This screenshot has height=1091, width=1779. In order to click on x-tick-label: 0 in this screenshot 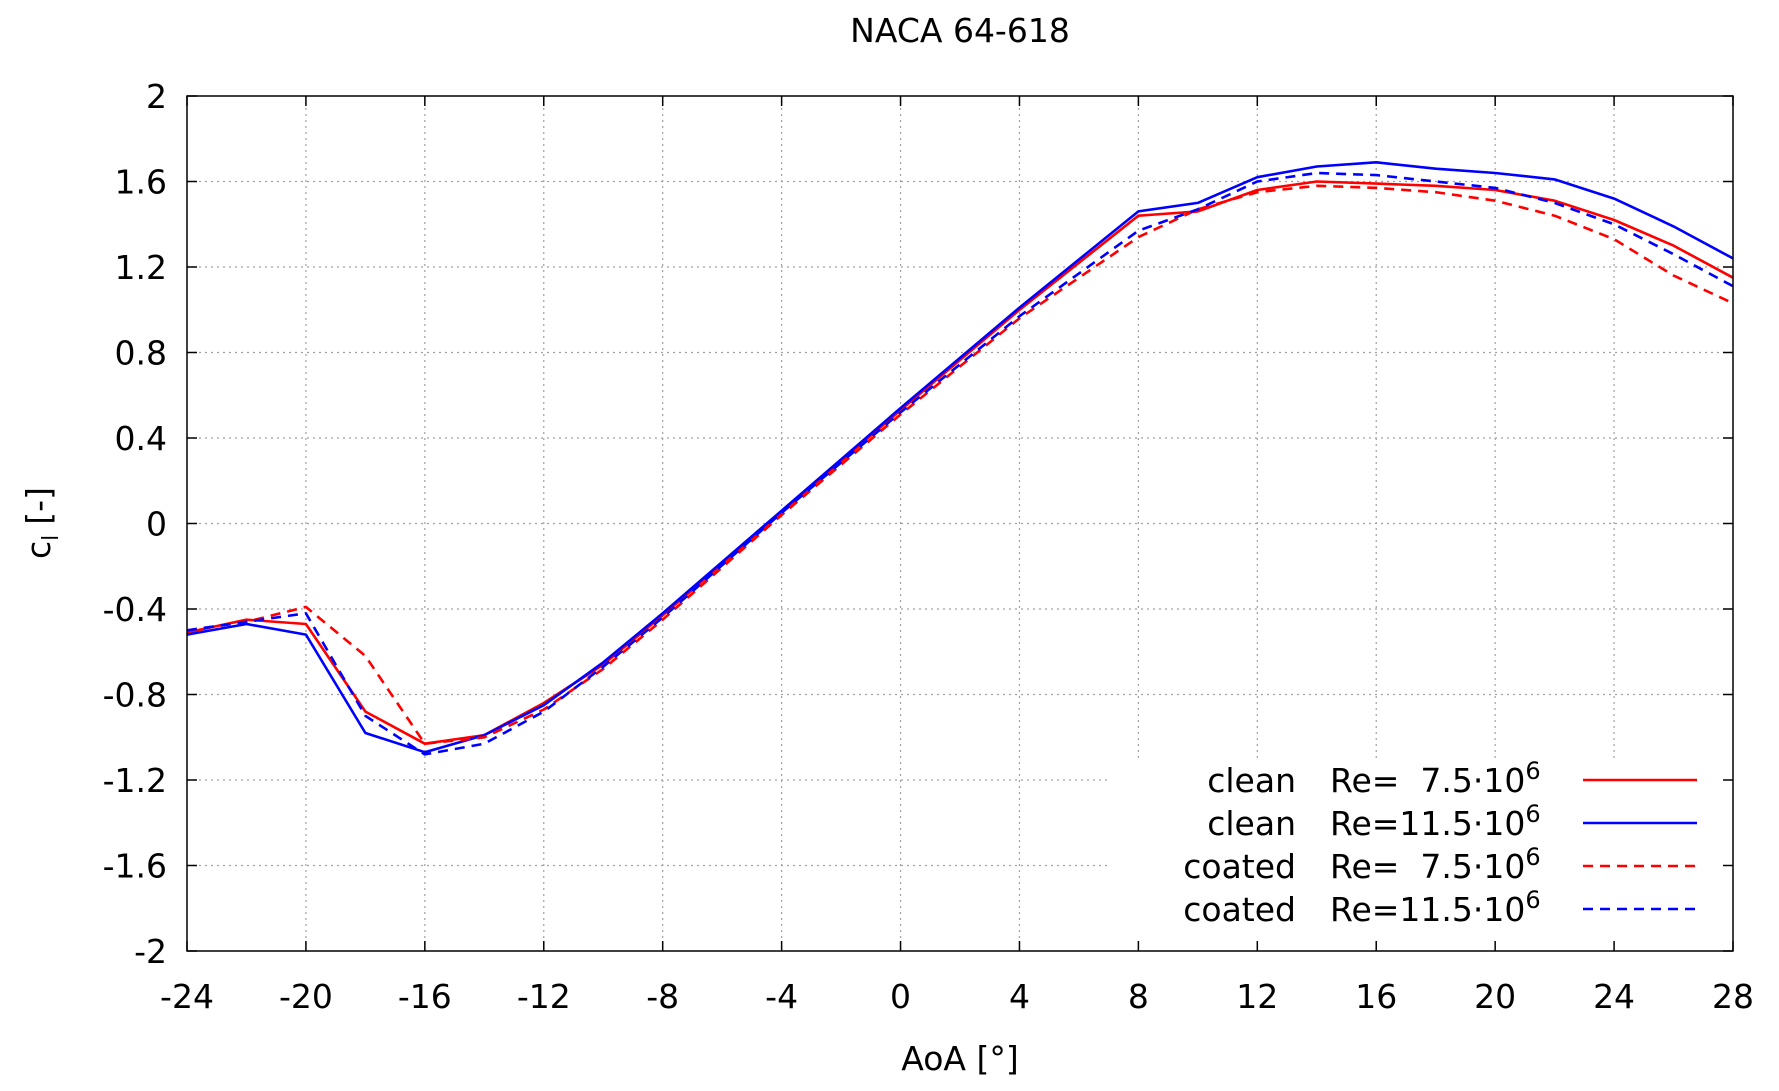, I will do `click(900, 996)`.